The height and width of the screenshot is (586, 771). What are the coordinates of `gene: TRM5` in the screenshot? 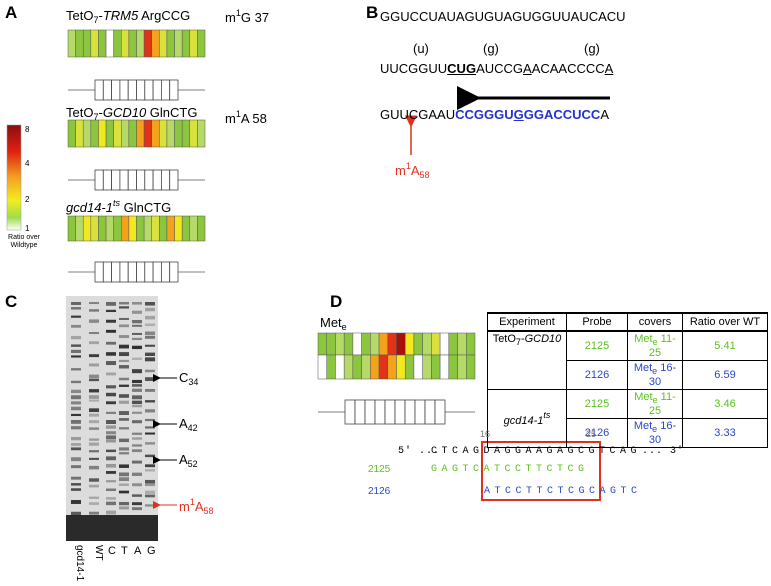 It's located at (120, 15).